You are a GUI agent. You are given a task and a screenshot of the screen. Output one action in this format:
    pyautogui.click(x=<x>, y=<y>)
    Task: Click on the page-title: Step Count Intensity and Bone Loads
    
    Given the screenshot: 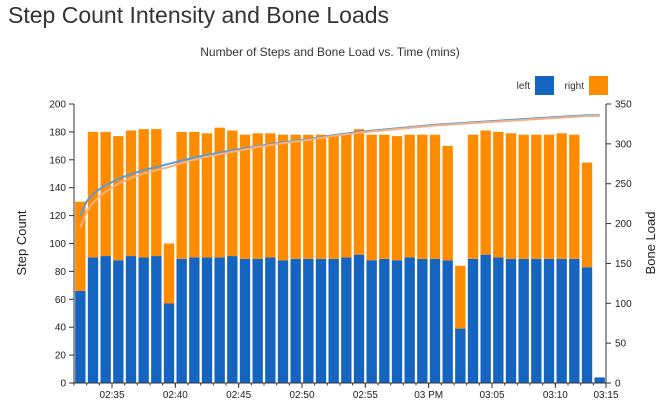 What is the action you would take?
    pyautogui.click(x=199, y=15)
    